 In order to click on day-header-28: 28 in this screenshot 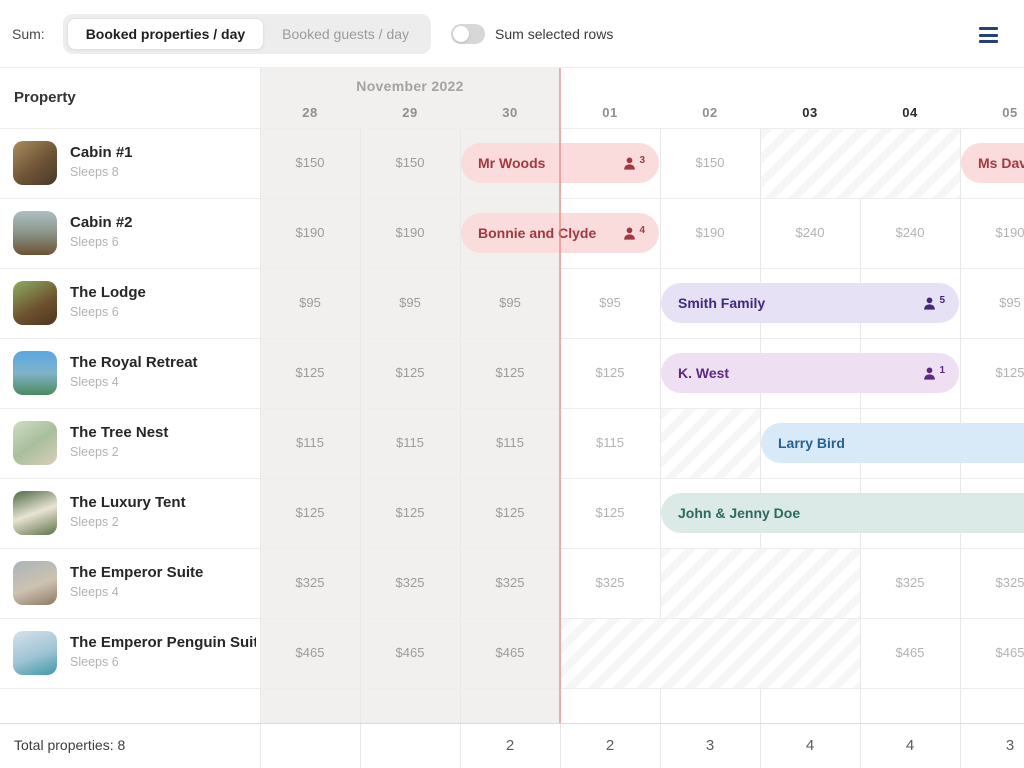, I will do `click(310, 112)`.